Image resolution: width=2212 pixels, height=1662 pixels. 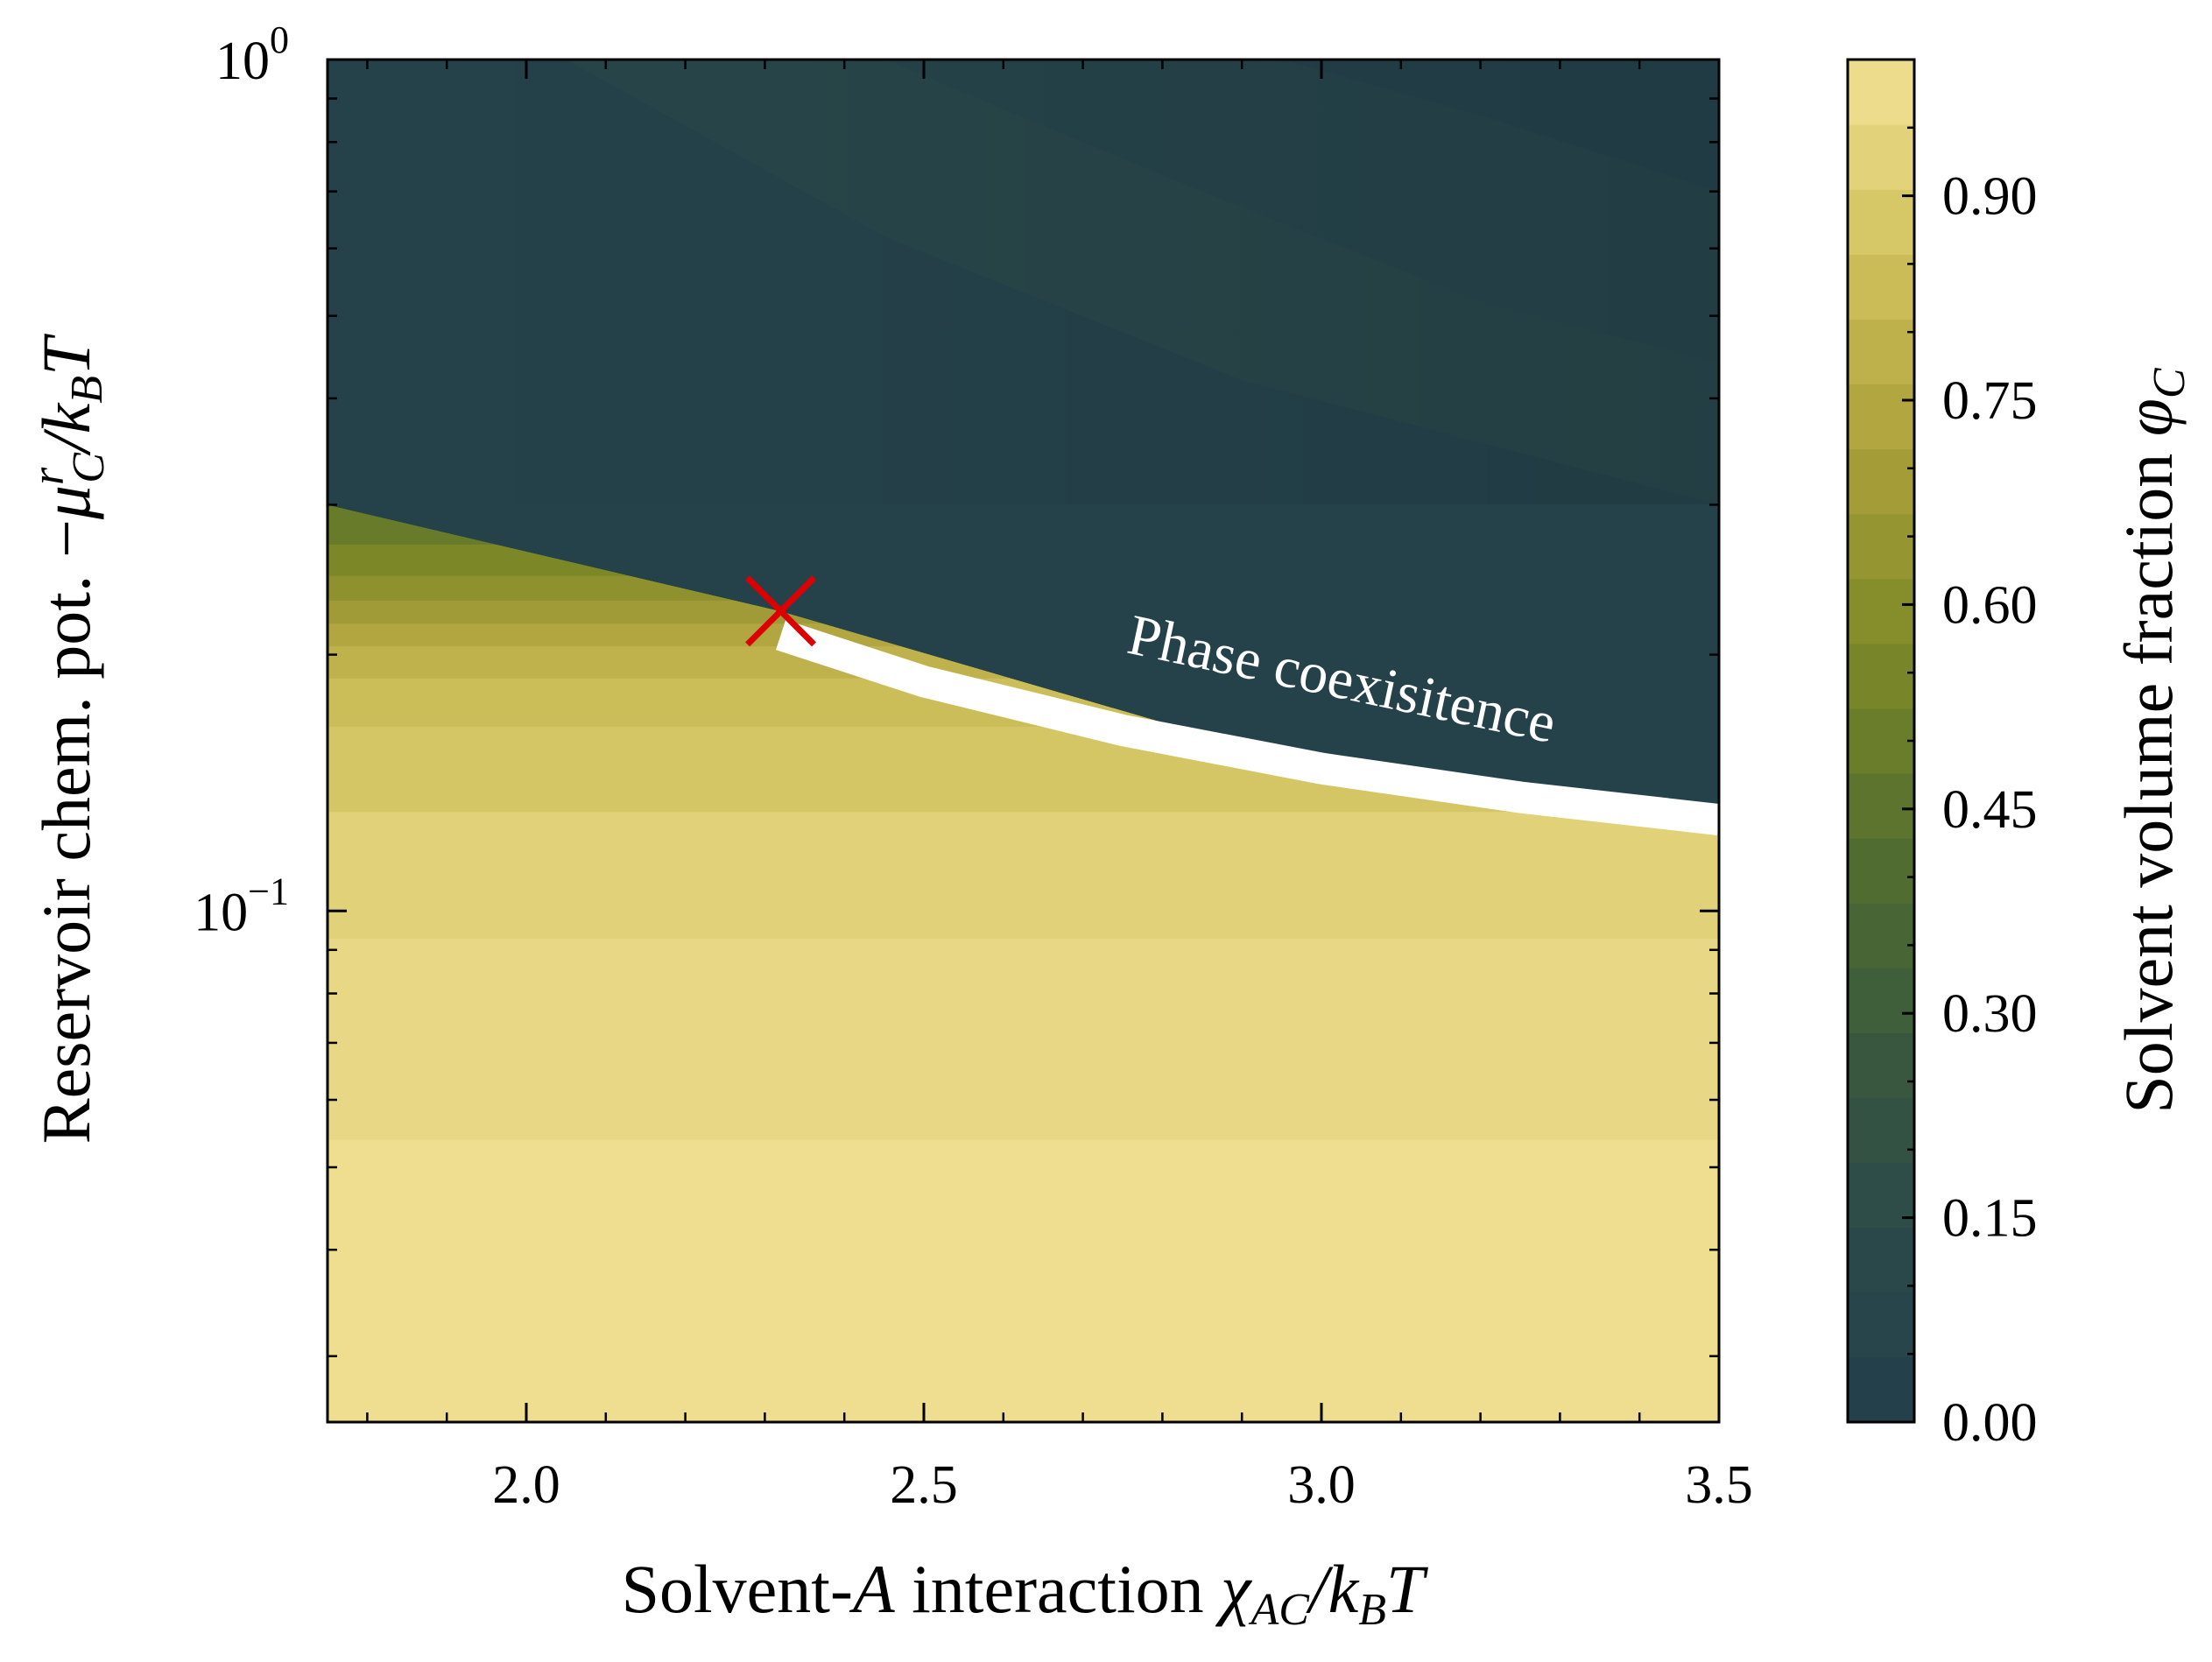 I want to click on phase-coexistence-line, so click(x=1247, y=727).